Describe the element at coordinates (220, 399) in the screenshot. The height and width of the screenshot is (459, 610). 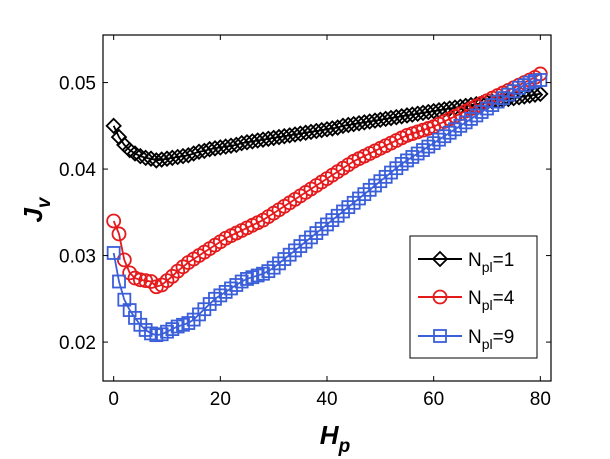
I see `x-tick-label: 20` at that location.